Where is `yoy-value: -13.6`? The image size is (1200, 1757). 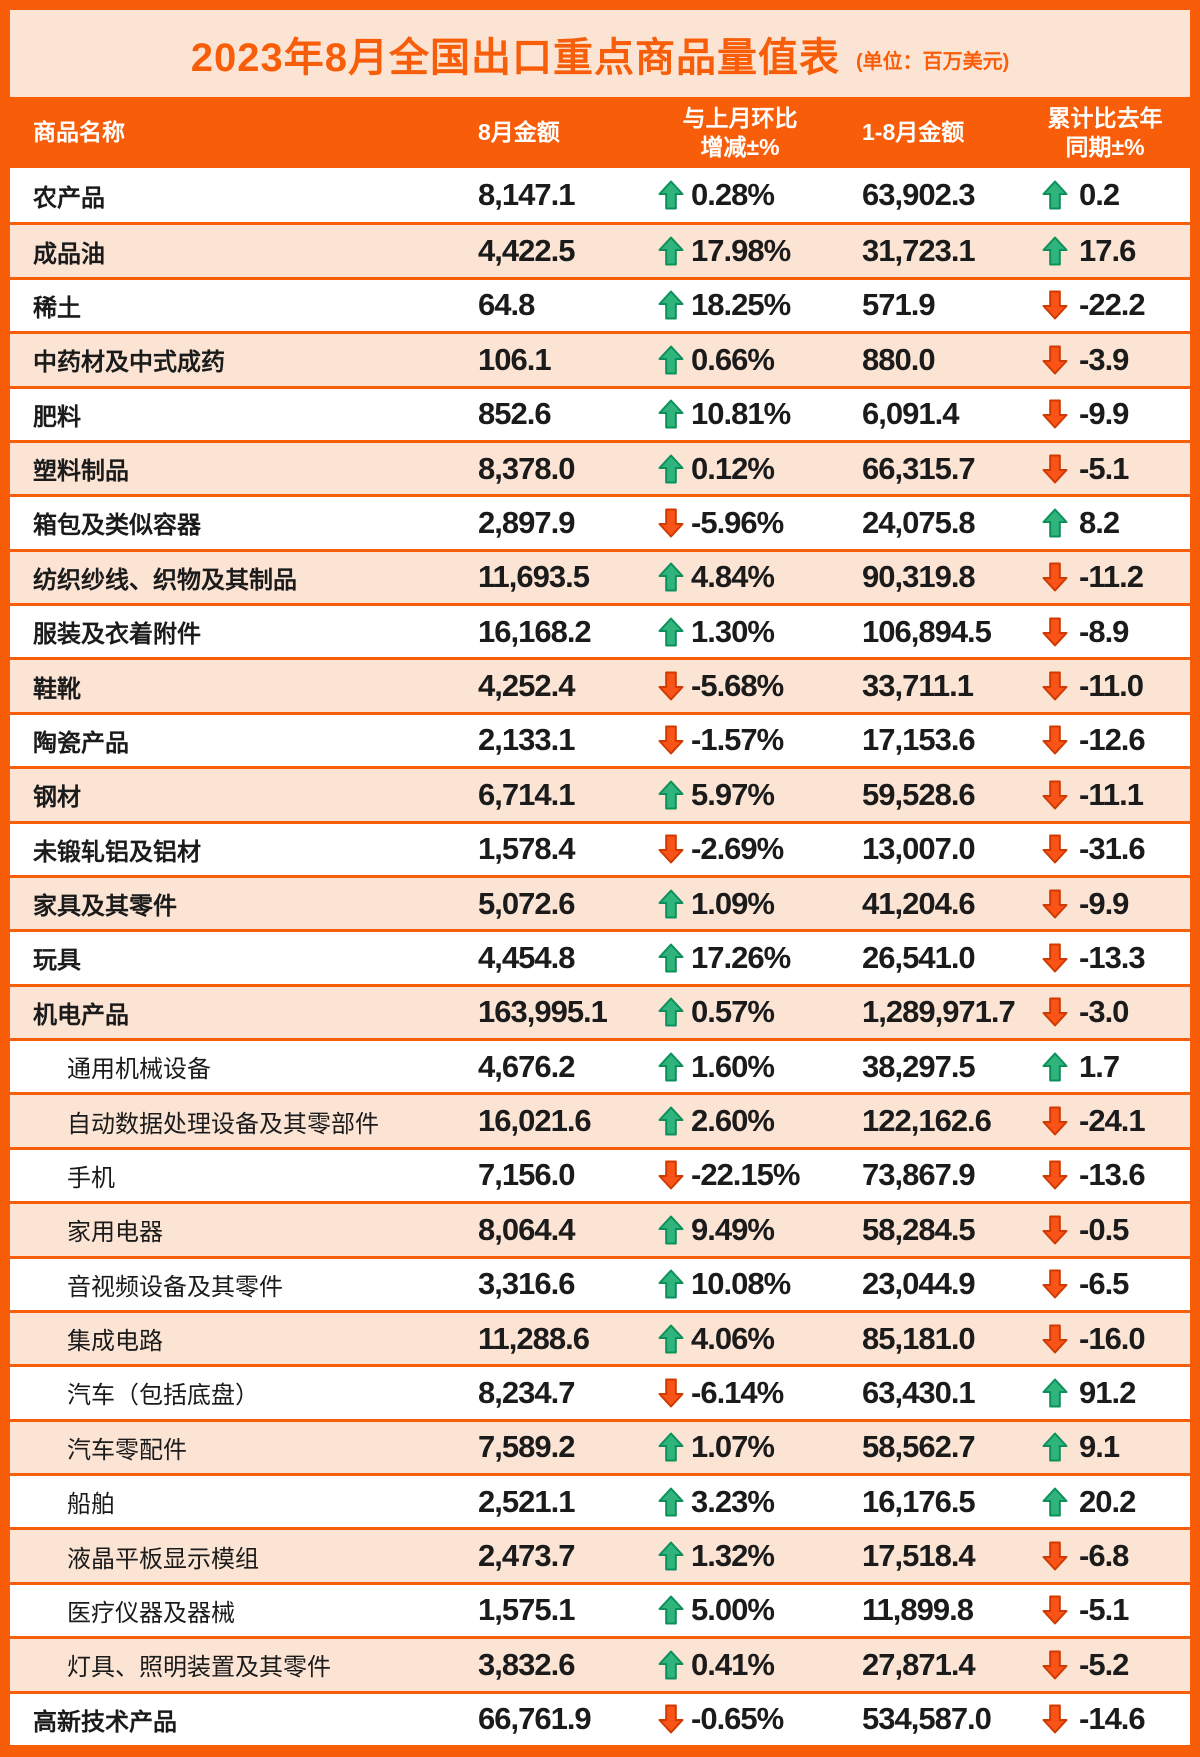 yoy-value: -13.6 is located at coordinates (1112, 1175).